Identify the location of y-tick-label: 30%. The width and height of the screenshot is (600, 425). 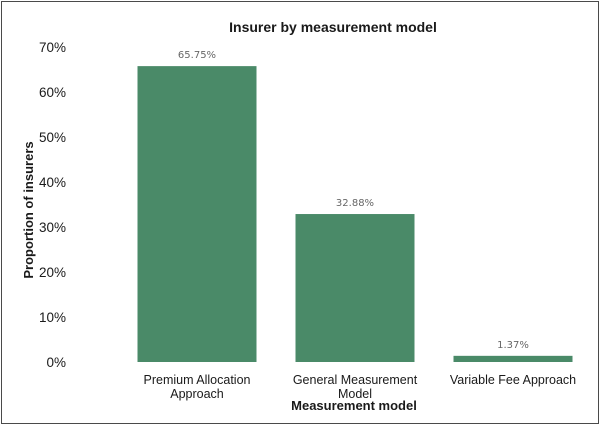
(52, 227).